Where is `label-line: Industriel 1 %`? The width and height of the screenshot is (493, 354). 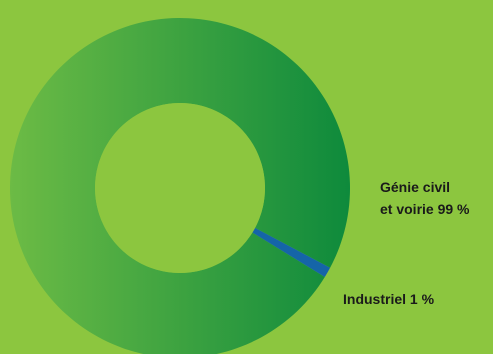
label-line: Industriel 1 % is located at coordinates (389, 299).